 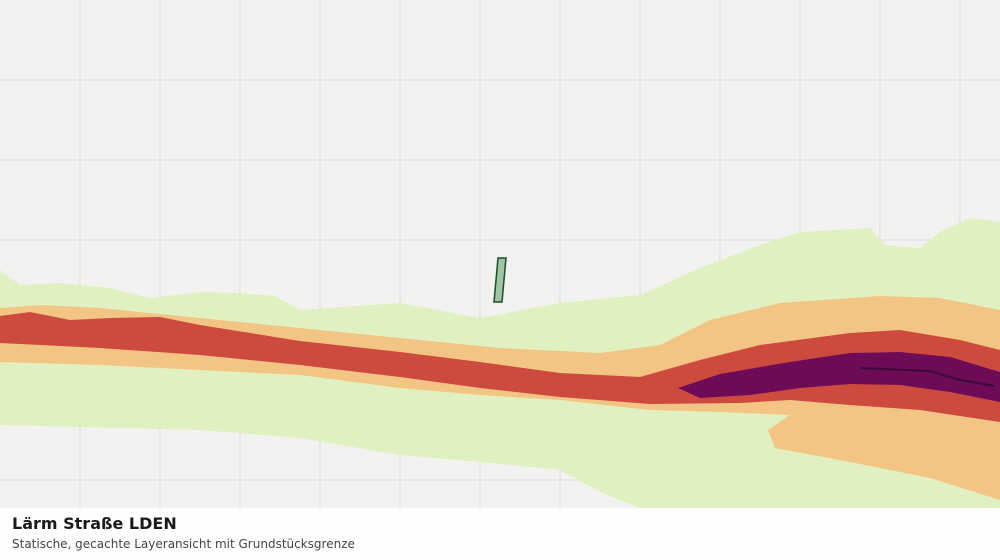 What do you see at coordinates (94, 523) in the screenshot?
I see `map-title: Lärm Straße LDEN` at bounding box center [94, 523].